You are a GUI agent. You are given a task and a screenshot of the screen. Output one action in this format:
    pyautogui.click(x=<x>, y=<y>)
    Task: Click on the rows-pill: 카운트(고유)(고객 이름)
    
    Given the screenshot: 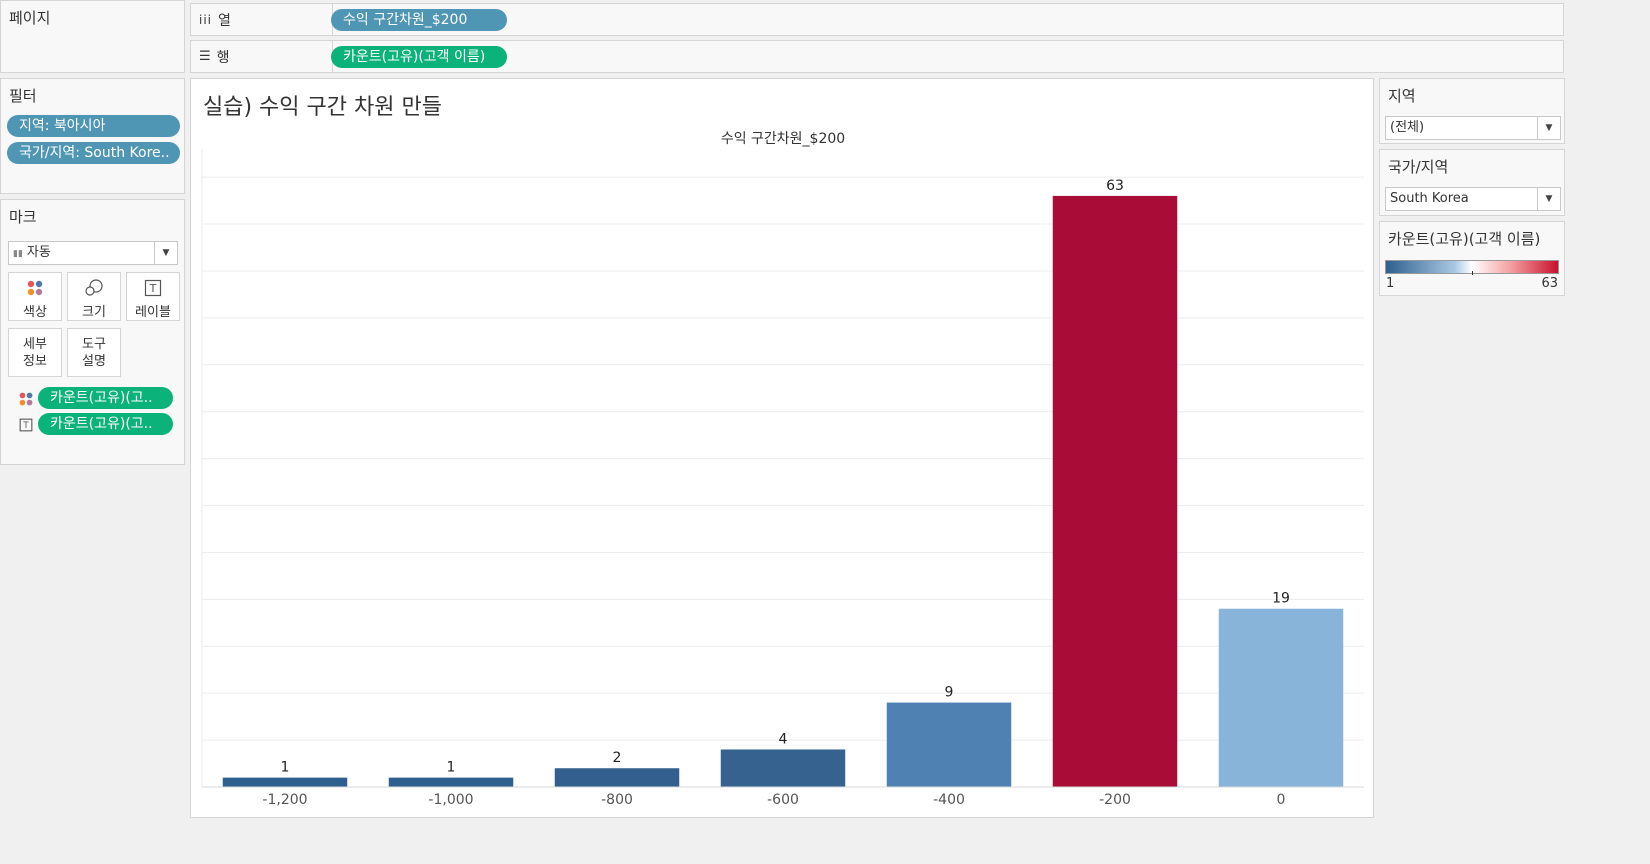 What is the action you would take?
    pyautogui.click(x=419, y=57)
    